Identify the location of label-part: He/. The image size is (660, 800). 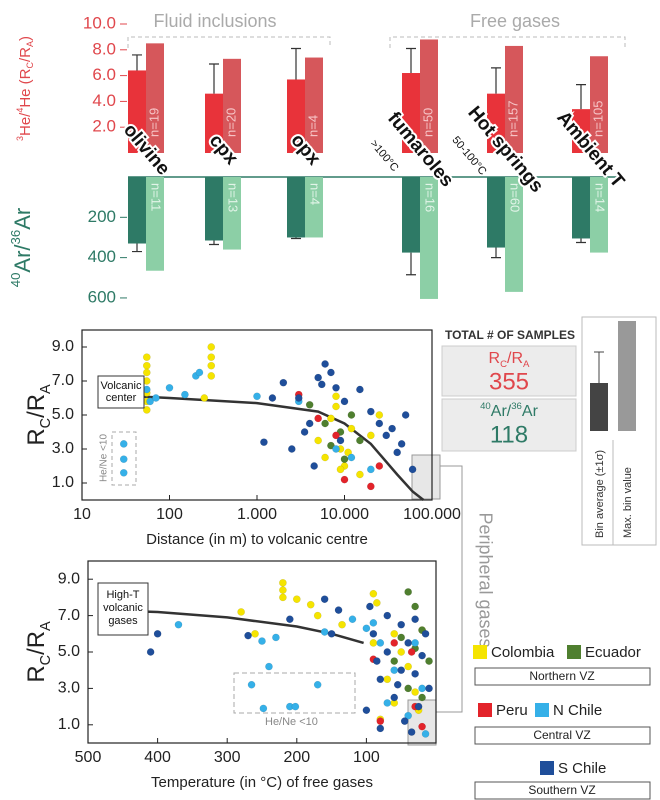
(25, 124).